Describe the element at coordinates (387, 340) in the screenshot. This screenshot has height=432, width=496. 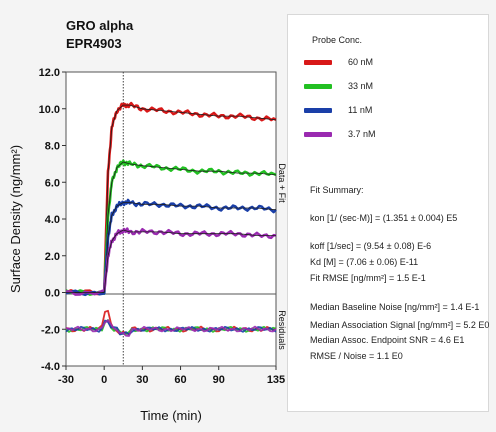
I see `fit-summary-line: Median Assoc. Endpoint SNR = 4.6 E1` at that location.